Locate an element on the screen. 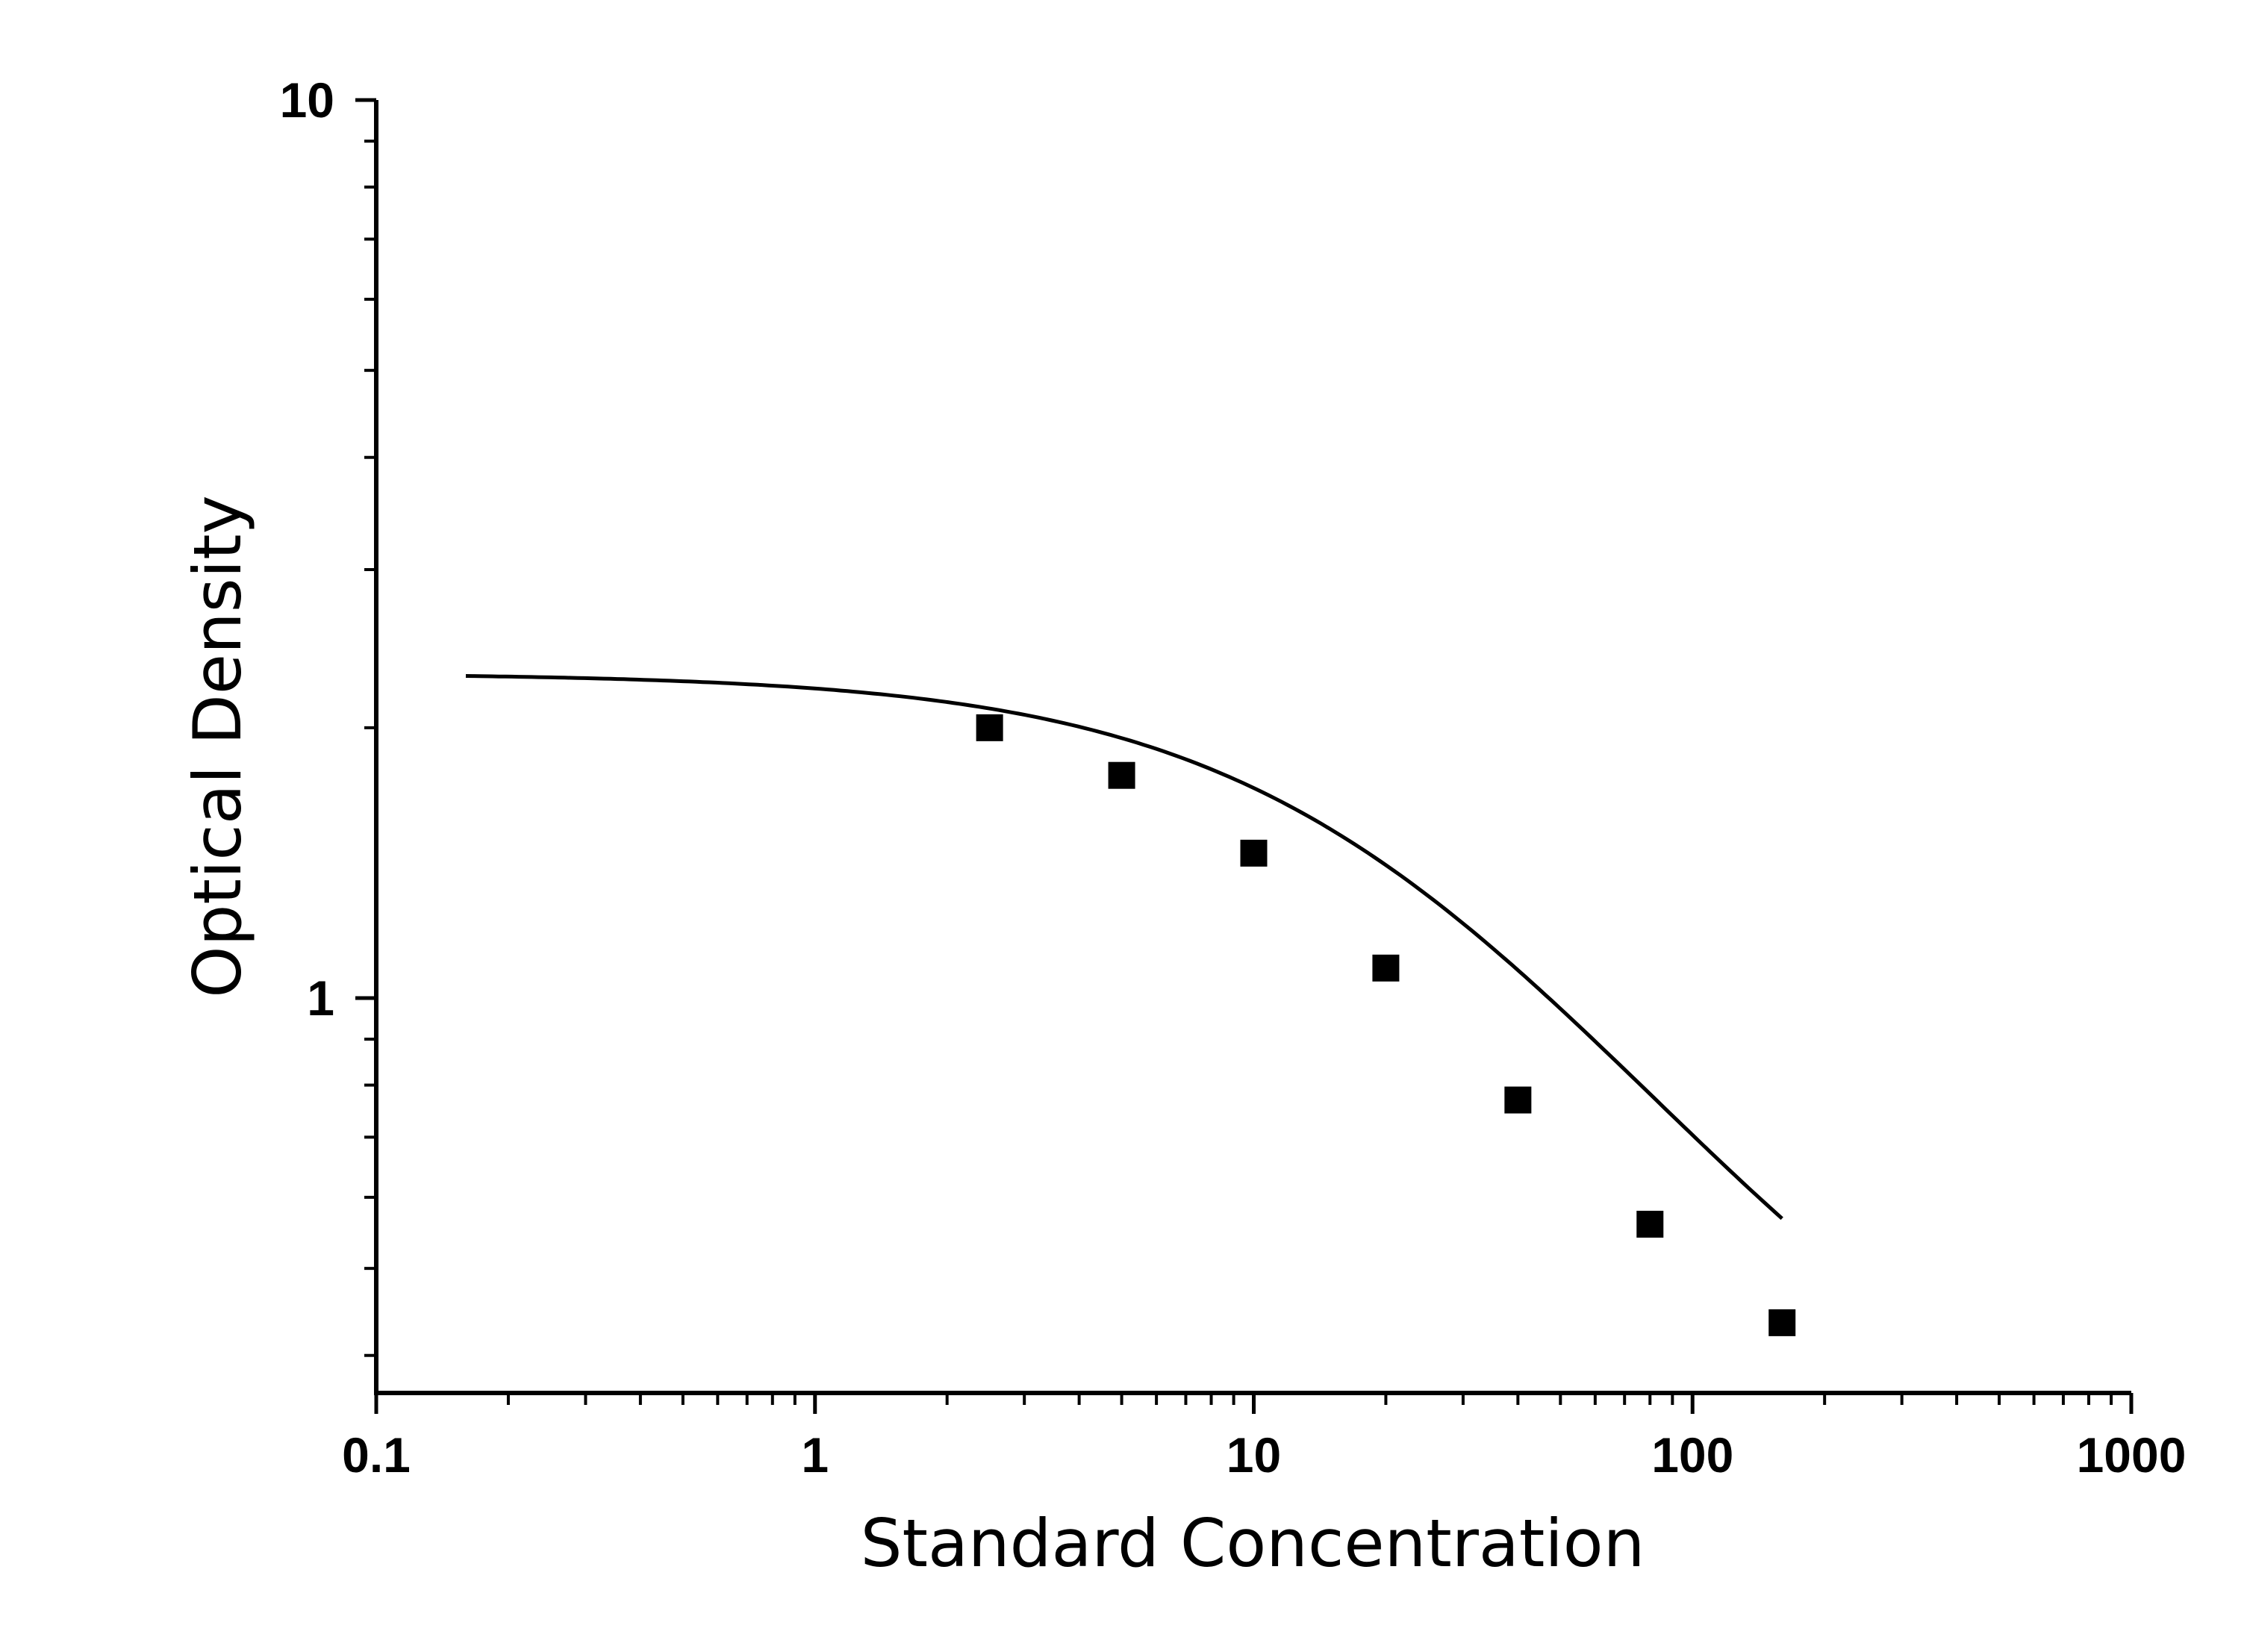 This screenshot has width=2244, height=1652. y-tick-label: 1 is located at coordinates (320, 998).